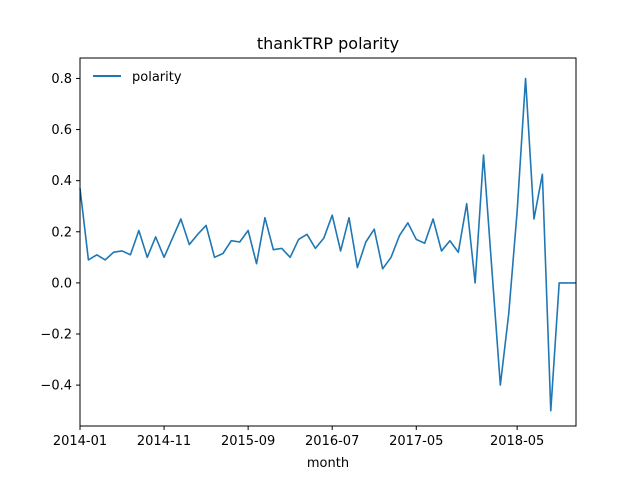  Describe the element at coordinates (56, 335) in the screenshot. I see `y-tick-label: −0.2` at that location.